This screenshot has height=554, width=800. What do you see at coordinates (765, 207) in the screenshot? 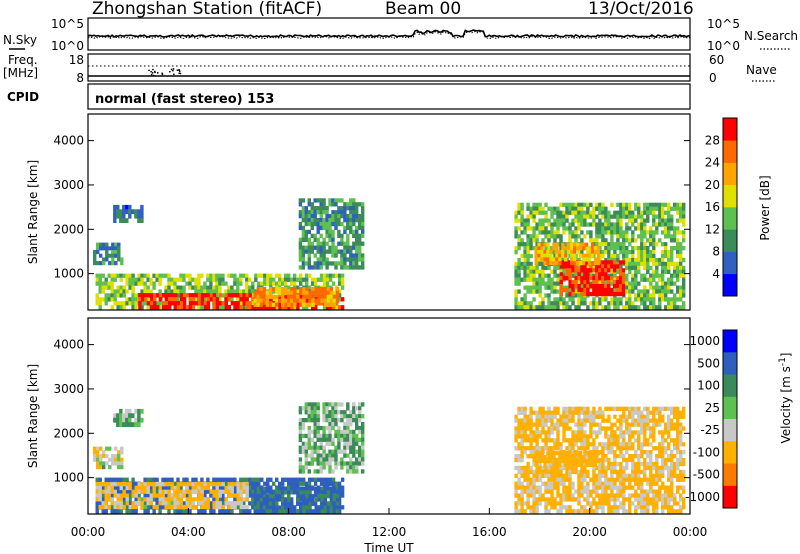
I see `power-colorbar-label: Power [dB]` at bounding box center [765, 207].